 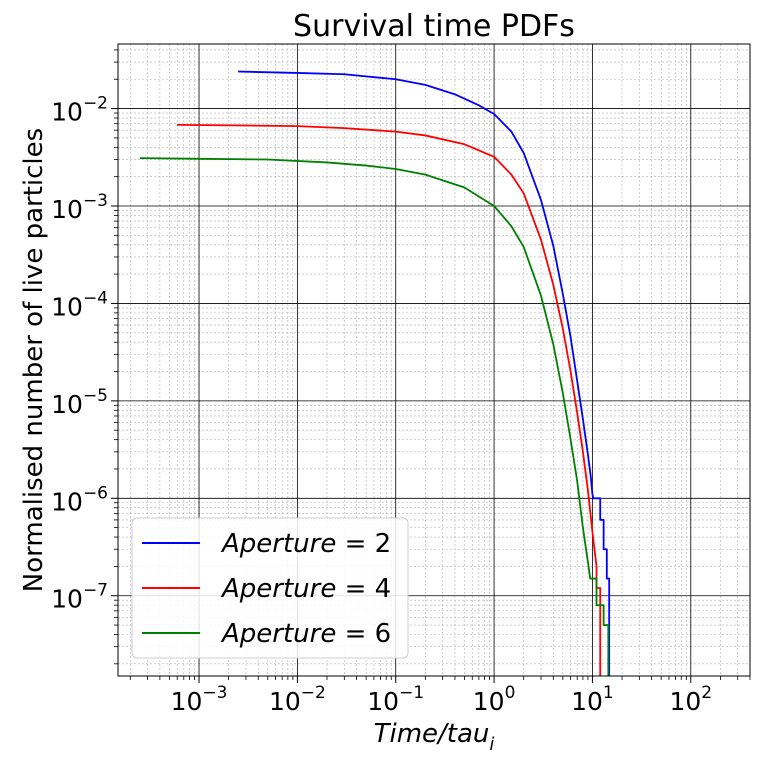 I want to click on legend-box, so click(x=270, y=588).